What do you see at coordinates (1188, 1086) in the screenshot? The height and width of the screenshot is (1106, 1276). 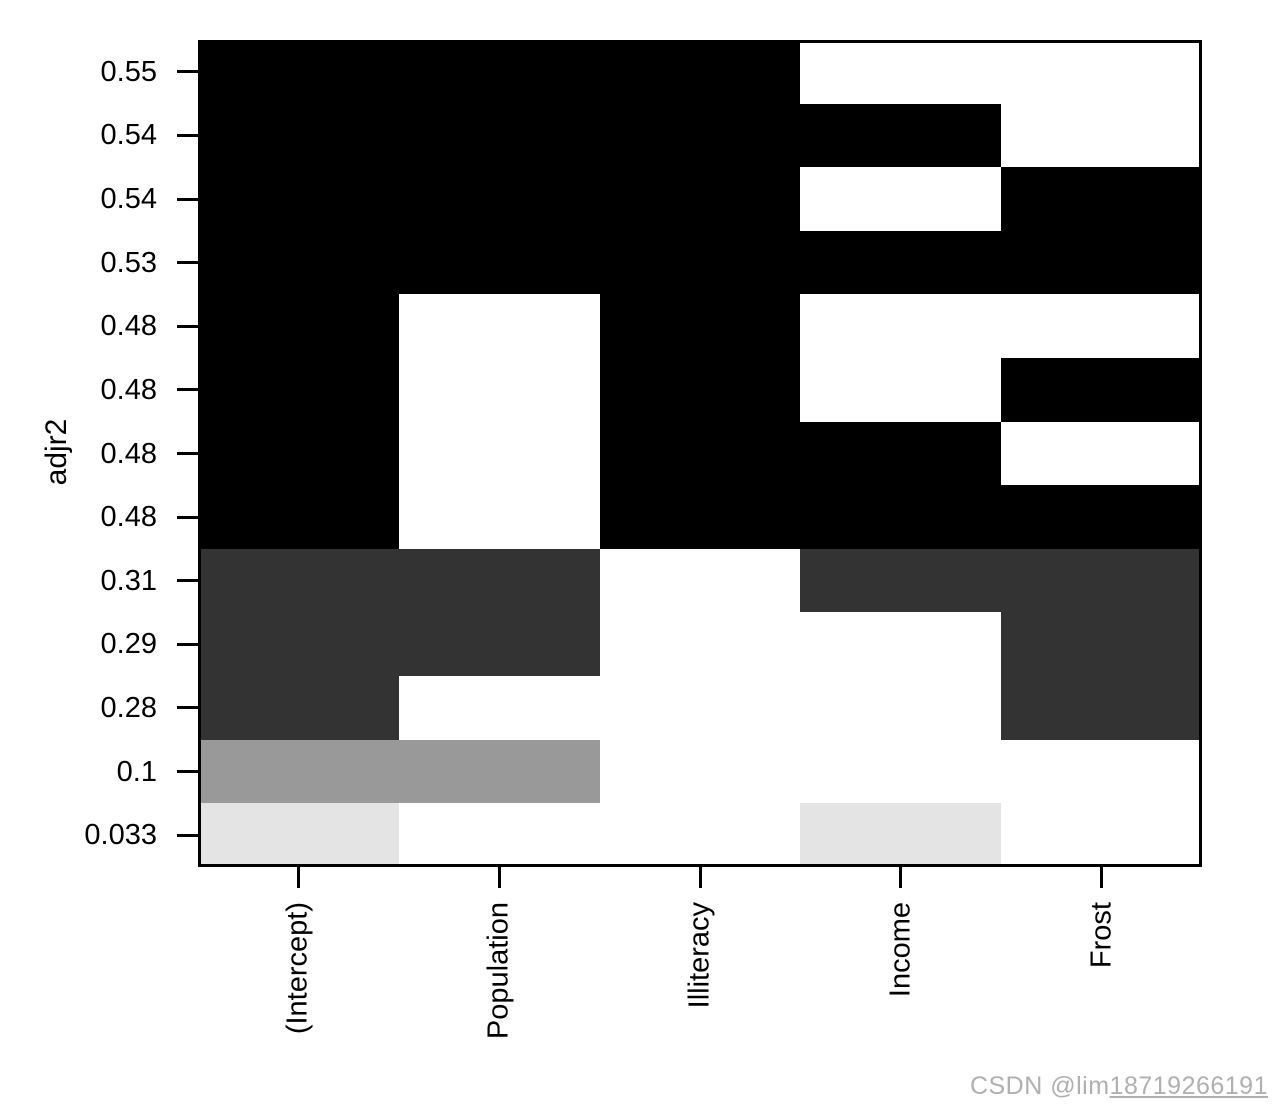 I see `watermark-number: 18719266191` at bounding box center [1188, 1086].